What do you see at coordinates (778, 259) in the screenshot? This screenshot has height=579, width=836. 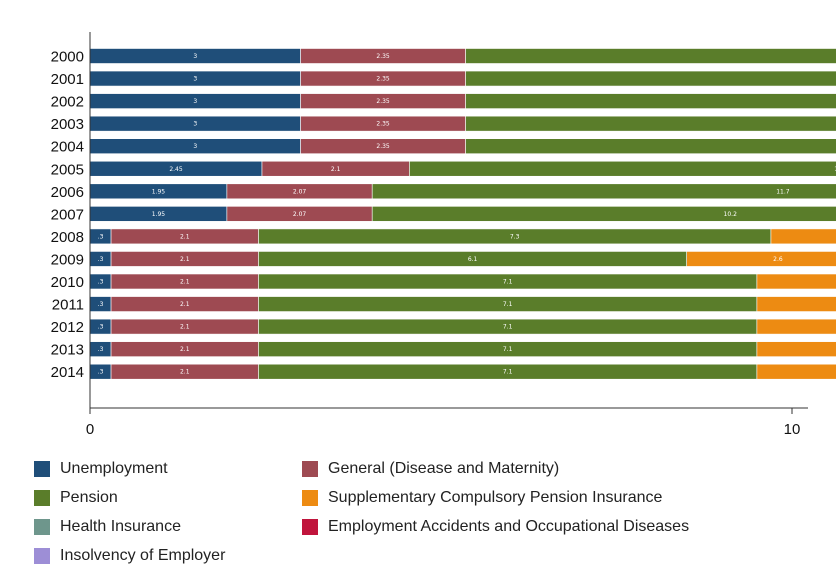 I see `data-label: 2.6` at bounding box center [778, 259].